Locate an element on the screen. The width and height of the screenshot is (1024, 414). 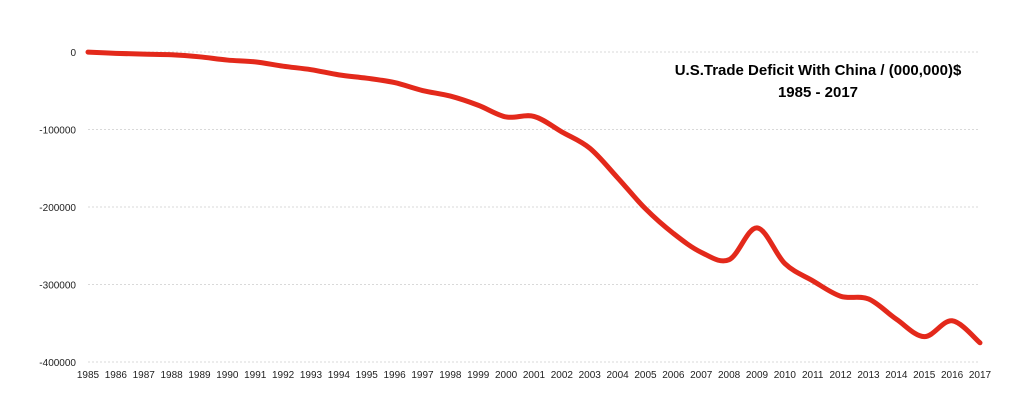
x-tick-label: 2015 is located at coordinates (924, 375).